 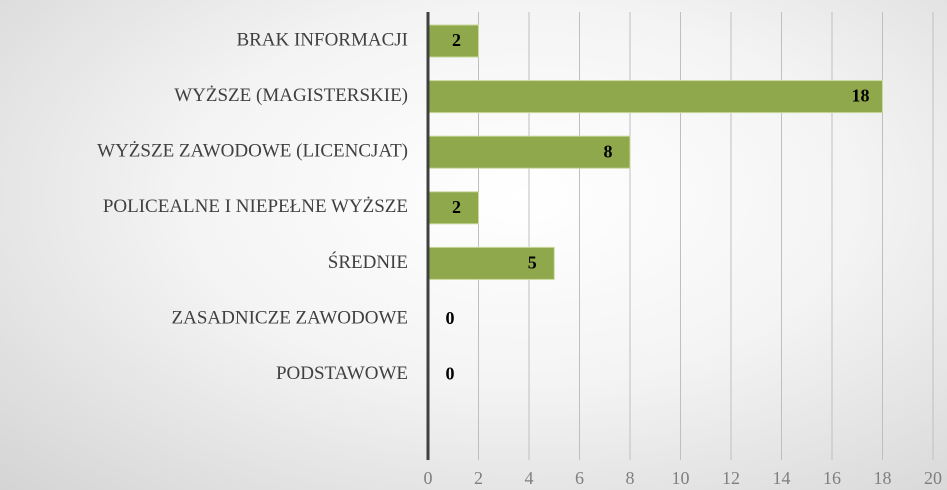 What do you see at coordinates (630, 478) in the screenshot?
I see `x-tick-label: 8` at bounding box center [630, 478].